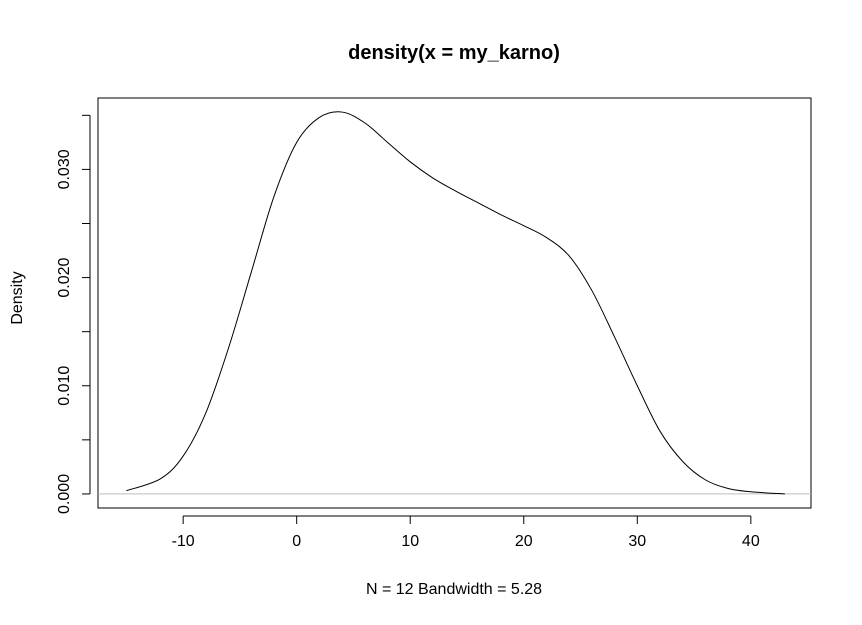 The image size is (862, 625). Describe the element at coordinates (64, 386) in the screenshot. I see `y-tick-label: 0.010` at that location.